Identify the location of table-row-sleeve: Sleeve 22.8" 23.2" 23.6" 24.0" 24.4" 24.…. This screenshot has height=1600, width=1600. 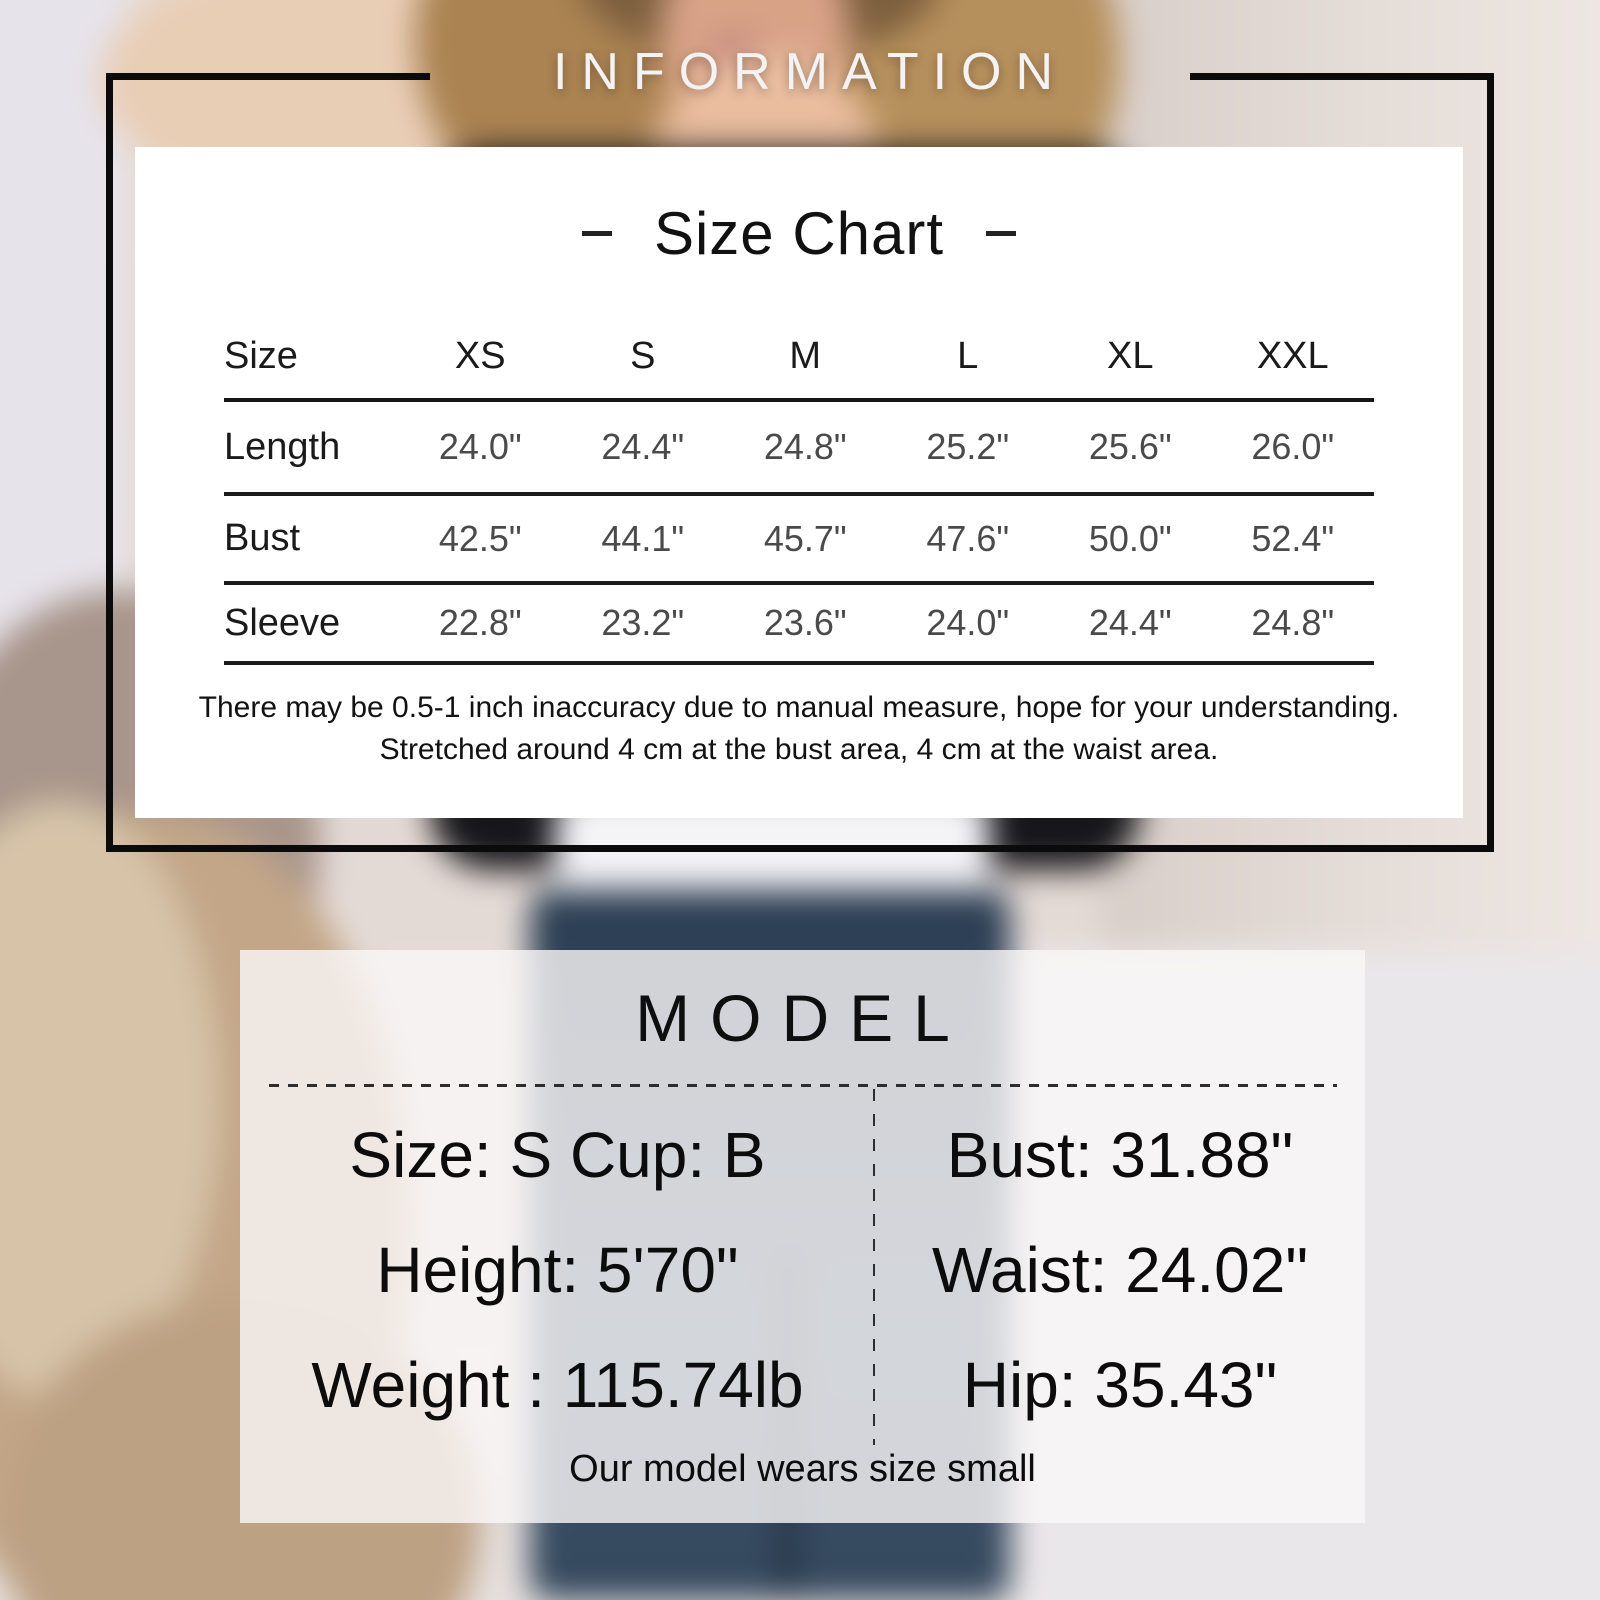
(799, 625).